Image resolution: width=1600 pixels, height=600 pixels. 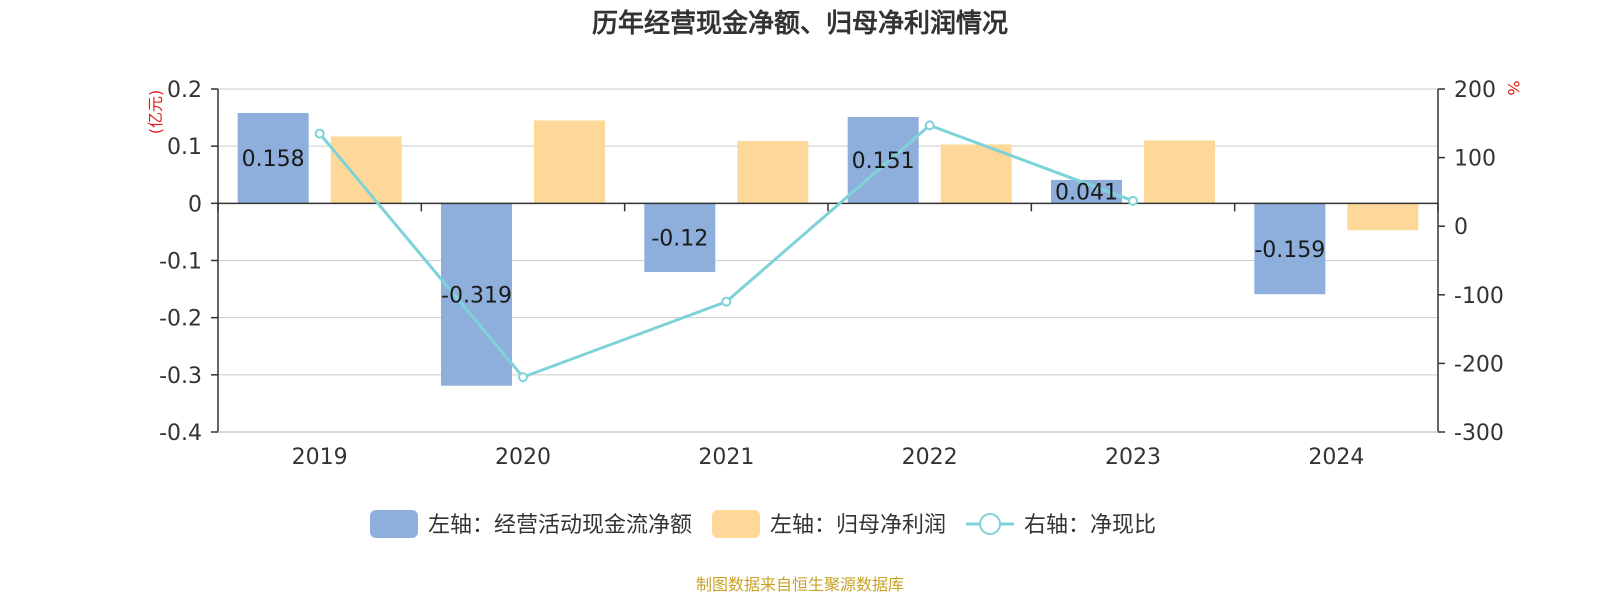 What do you see at coordinates (523, 457) in the screenshot?
I see `x-tick-label: 2020` at bounding box center [523, 457].